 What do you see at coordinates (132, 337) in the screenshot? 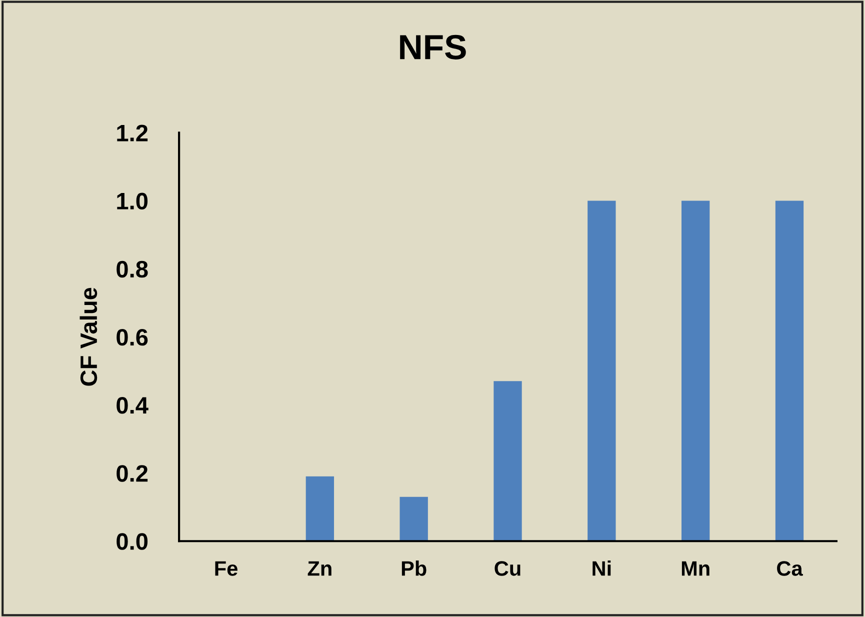
I see `y-tick-label: 0.6` at bounding box center [132, 337].